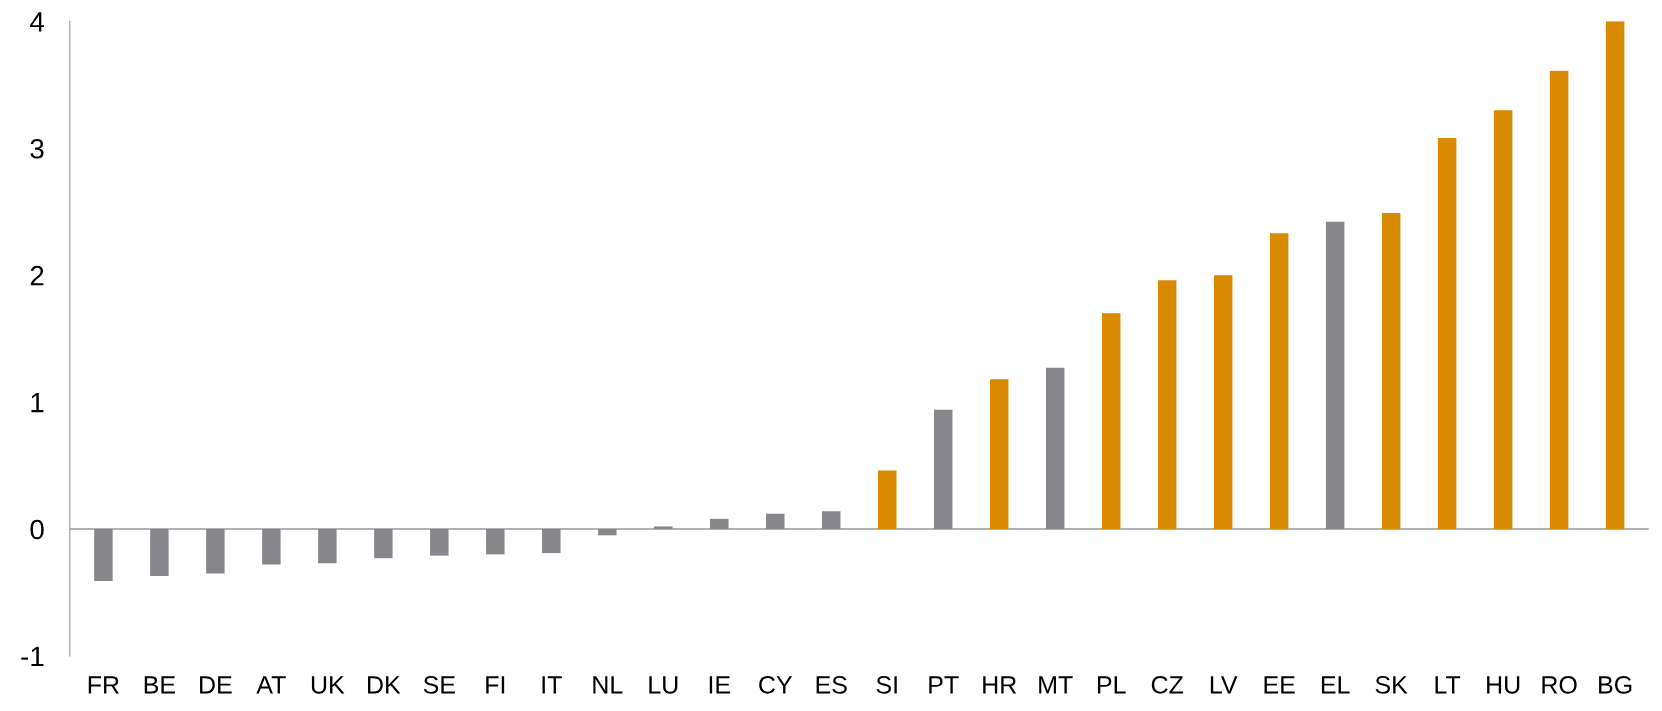 This screenshot has height=711, width=1662. What do you see at coordinates (552, 685) in the screenshot?
I see `x-tick-label: IT` at bounding box center [552, 685].